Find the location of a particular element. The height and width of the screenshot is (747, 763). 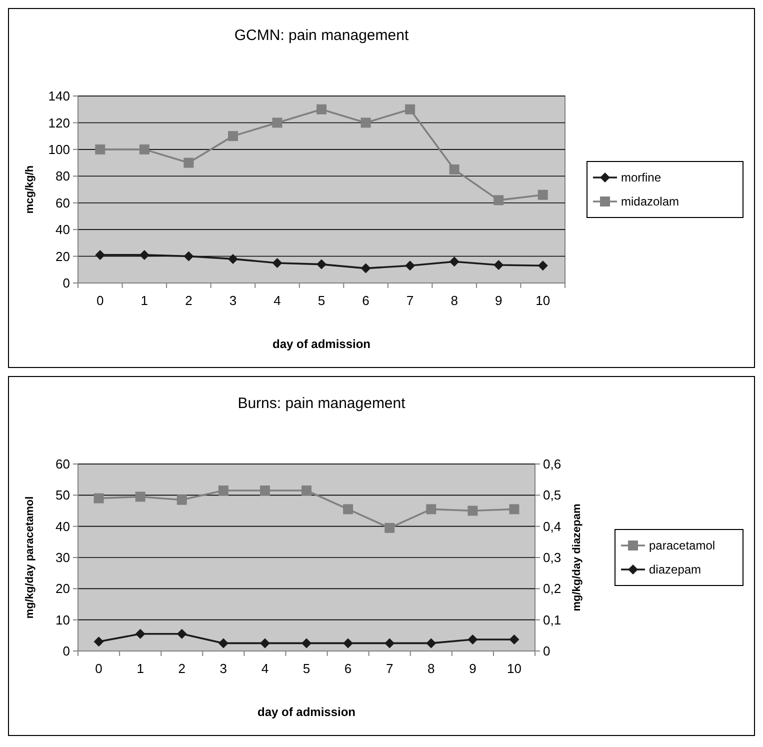

y-axis-title: mcg/kg/h is located at coordinates (30, 189).